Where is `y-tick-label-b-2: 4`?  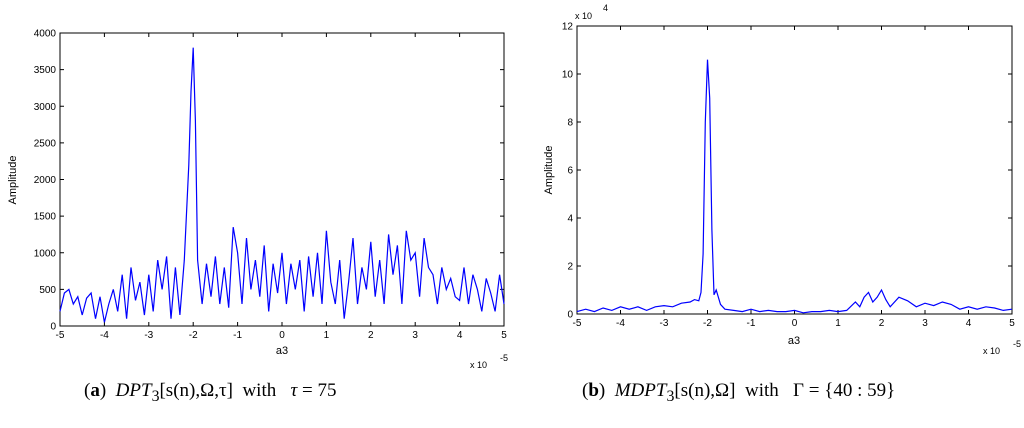 y-tick-label-b-2: 4 is located at coordinates (570, 219).